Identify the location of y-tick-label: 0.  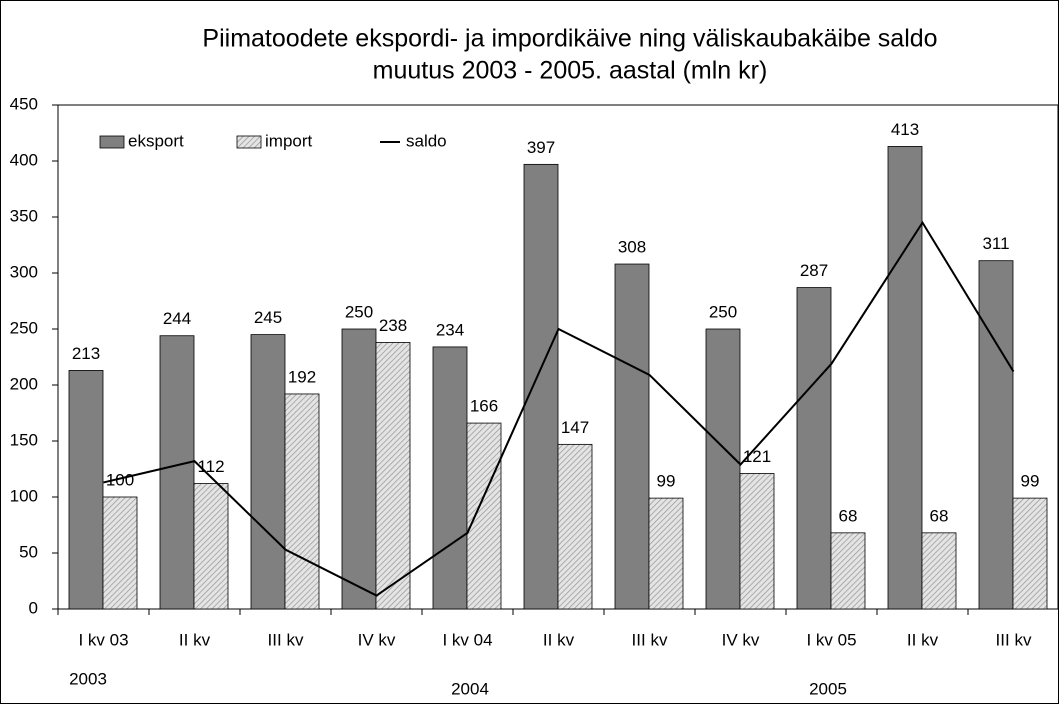
(33, 607).